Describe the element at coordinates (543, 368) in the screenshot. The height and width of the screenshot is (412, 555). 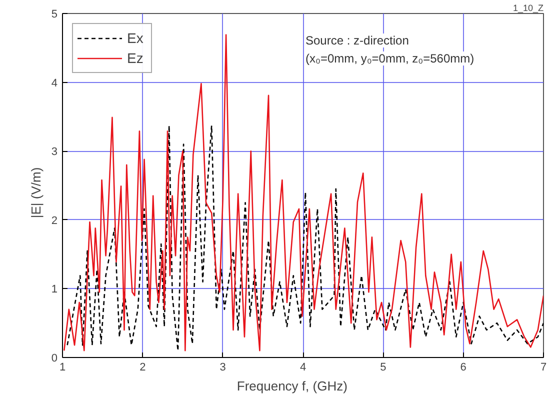
I see `x-tick-label: 7` at that location.